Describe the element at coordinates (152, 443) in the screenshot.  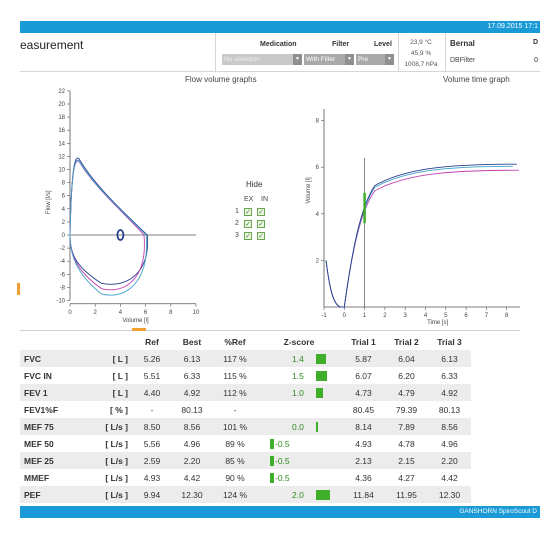
I see `ref-value: 5.56` at that location.